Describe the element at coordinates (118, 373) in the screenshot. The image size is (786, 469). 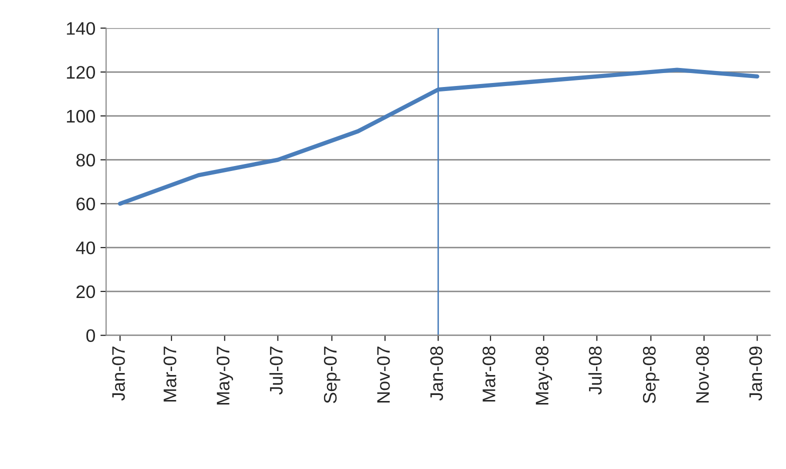
I see `x-tick-label: Jan-07` at that location.